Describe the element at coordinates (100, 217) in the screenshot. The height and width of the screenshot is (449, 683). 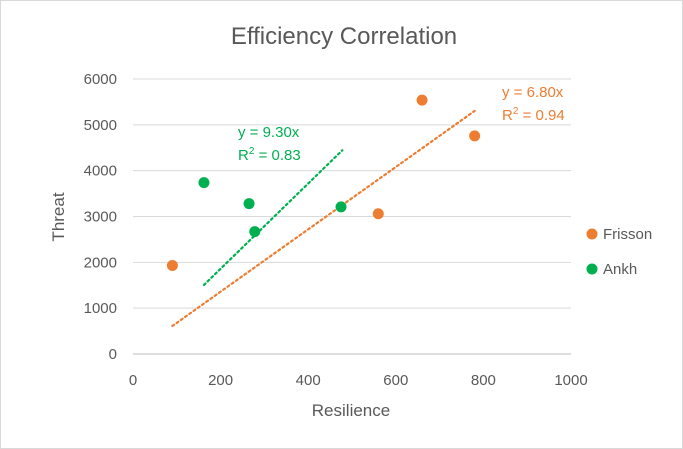
I see `y-tick-label: 3000` at that location.